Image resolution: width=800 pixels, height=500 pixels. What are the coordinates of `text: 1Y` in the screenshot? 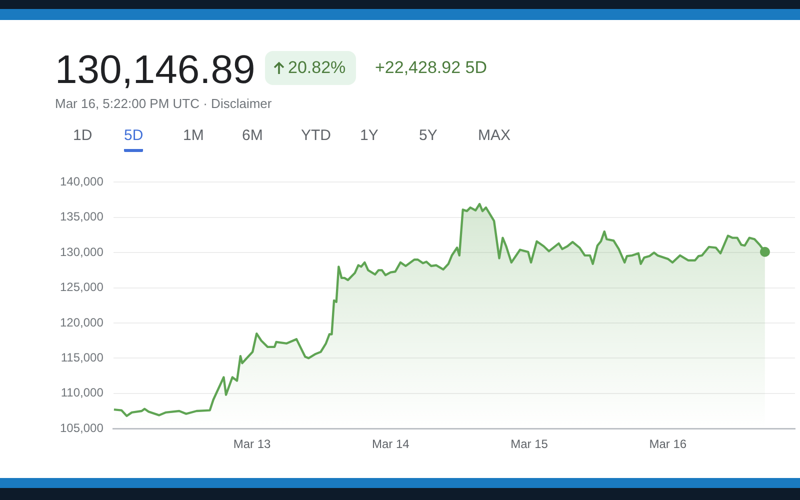 It's located at (369, 136).